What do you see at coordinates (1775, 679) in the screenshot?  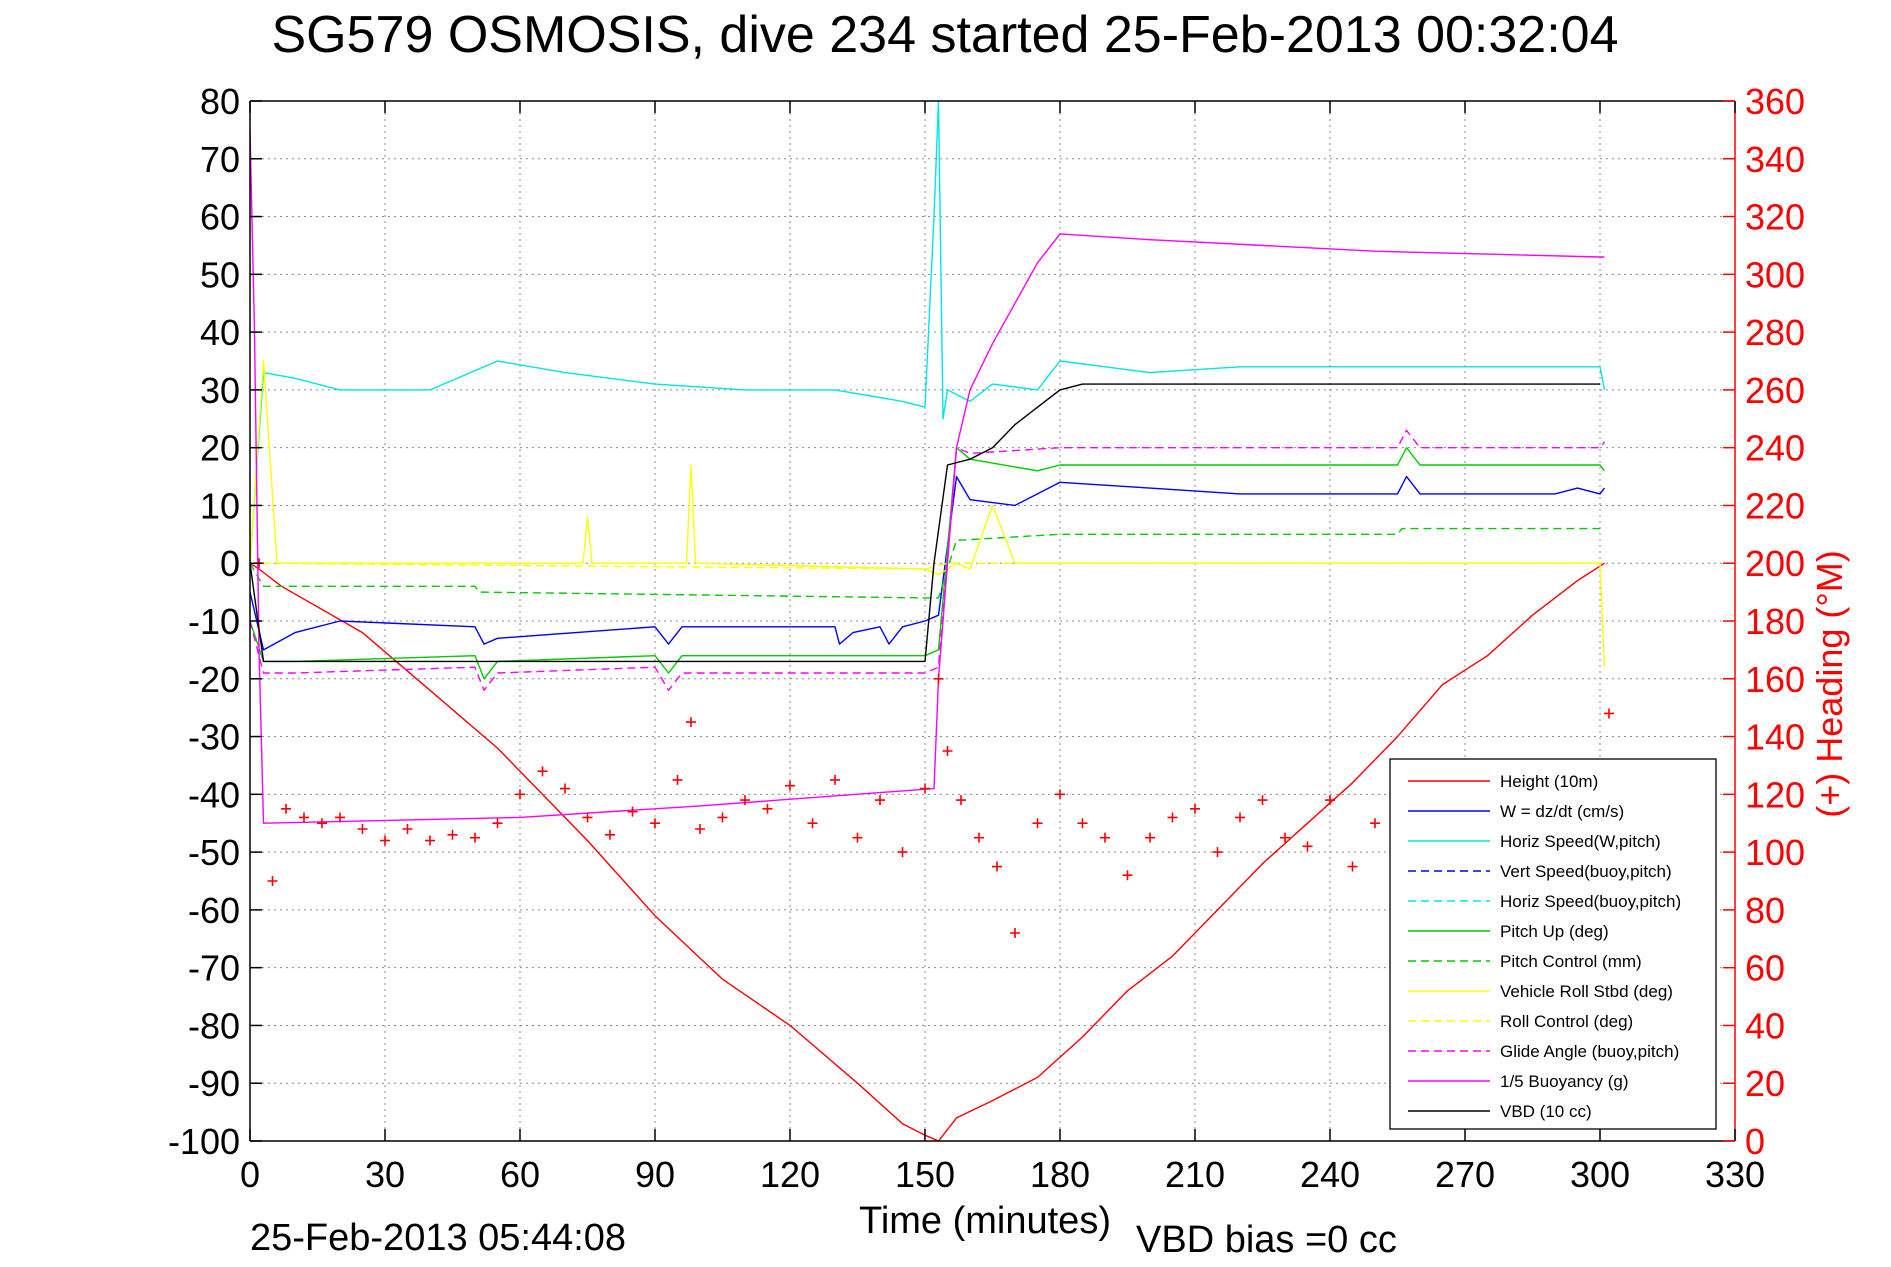 I see `right-tick-label: 160` at bounding box center [1775, 679].